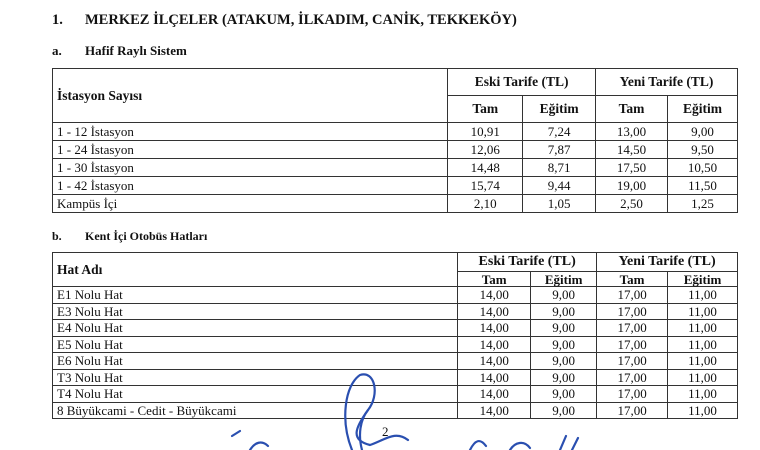  Describe the element at coordinates (485, 203) in the screenshot. I see `cell-old-full: 2,10` at that location.